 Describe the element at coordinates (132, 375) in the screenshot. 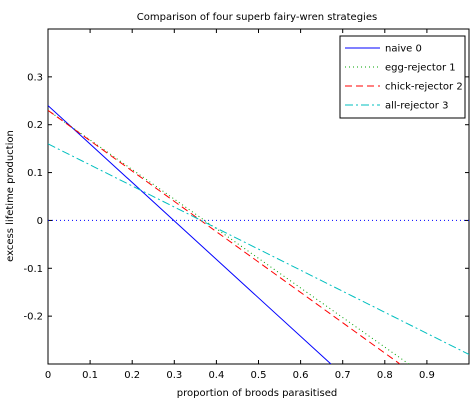

I see `x-tick-label: 0.2` at that location.